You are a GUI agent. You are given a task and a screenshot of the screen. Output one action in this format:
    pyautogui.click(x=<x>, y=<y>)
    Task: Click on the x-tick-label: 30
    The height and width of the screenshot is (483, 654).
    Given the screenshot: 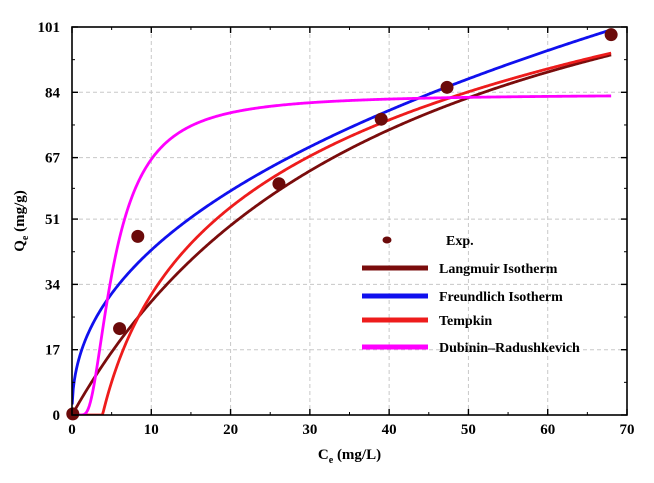 What is the action you would take?
    pyautogui.click(x=309, y=430)
    